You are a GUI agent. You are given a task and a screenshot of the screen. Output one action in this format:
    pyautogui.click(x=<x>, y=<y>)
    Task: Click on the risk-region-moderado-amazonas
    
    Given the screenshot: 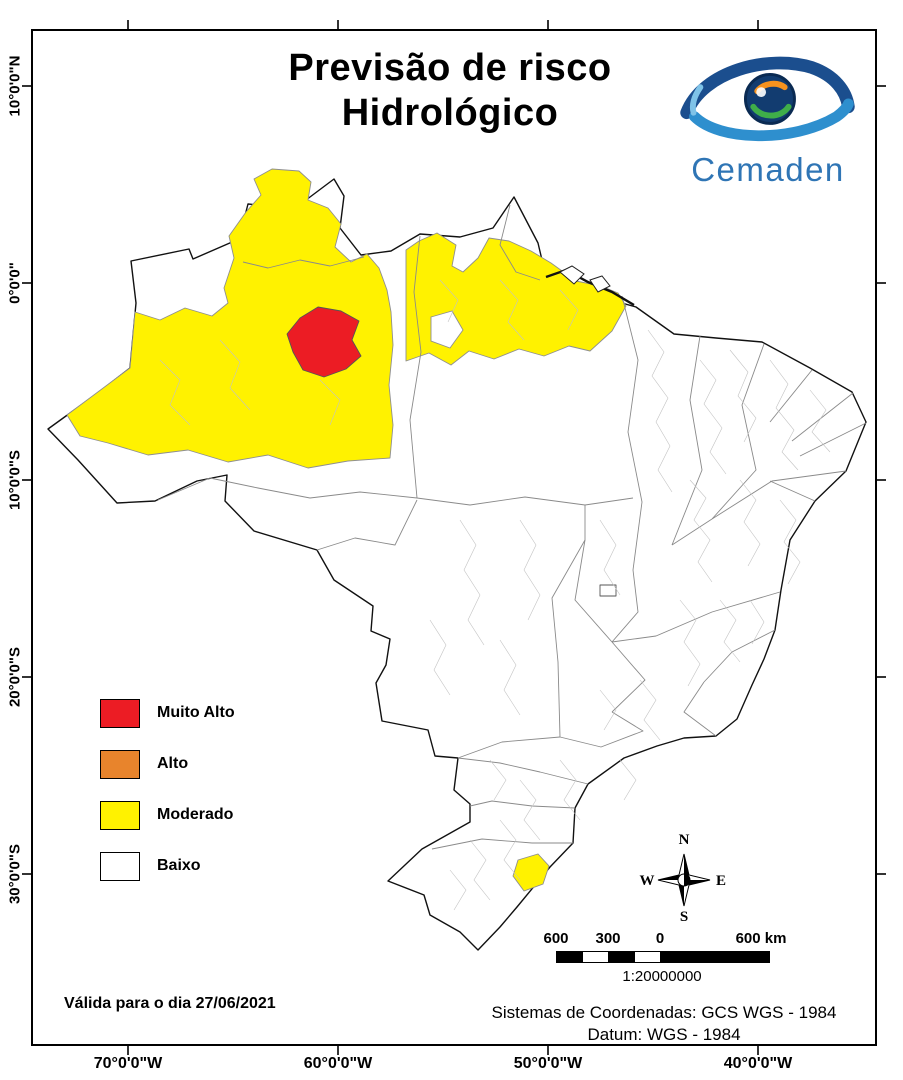 What is the action you would take?
    pyautogui.click(x=230, y=318)
    